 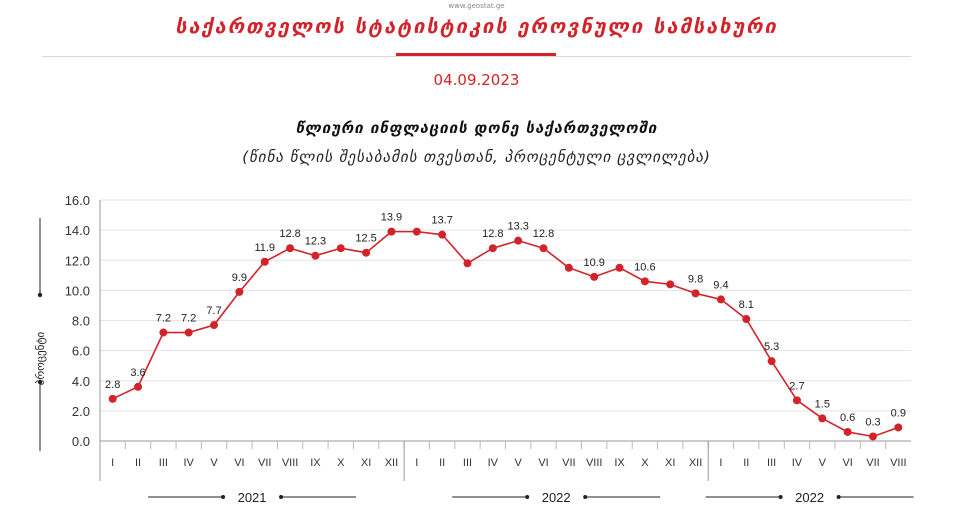 I want to click on data-label: 9.9, so click(x=239, y=278).